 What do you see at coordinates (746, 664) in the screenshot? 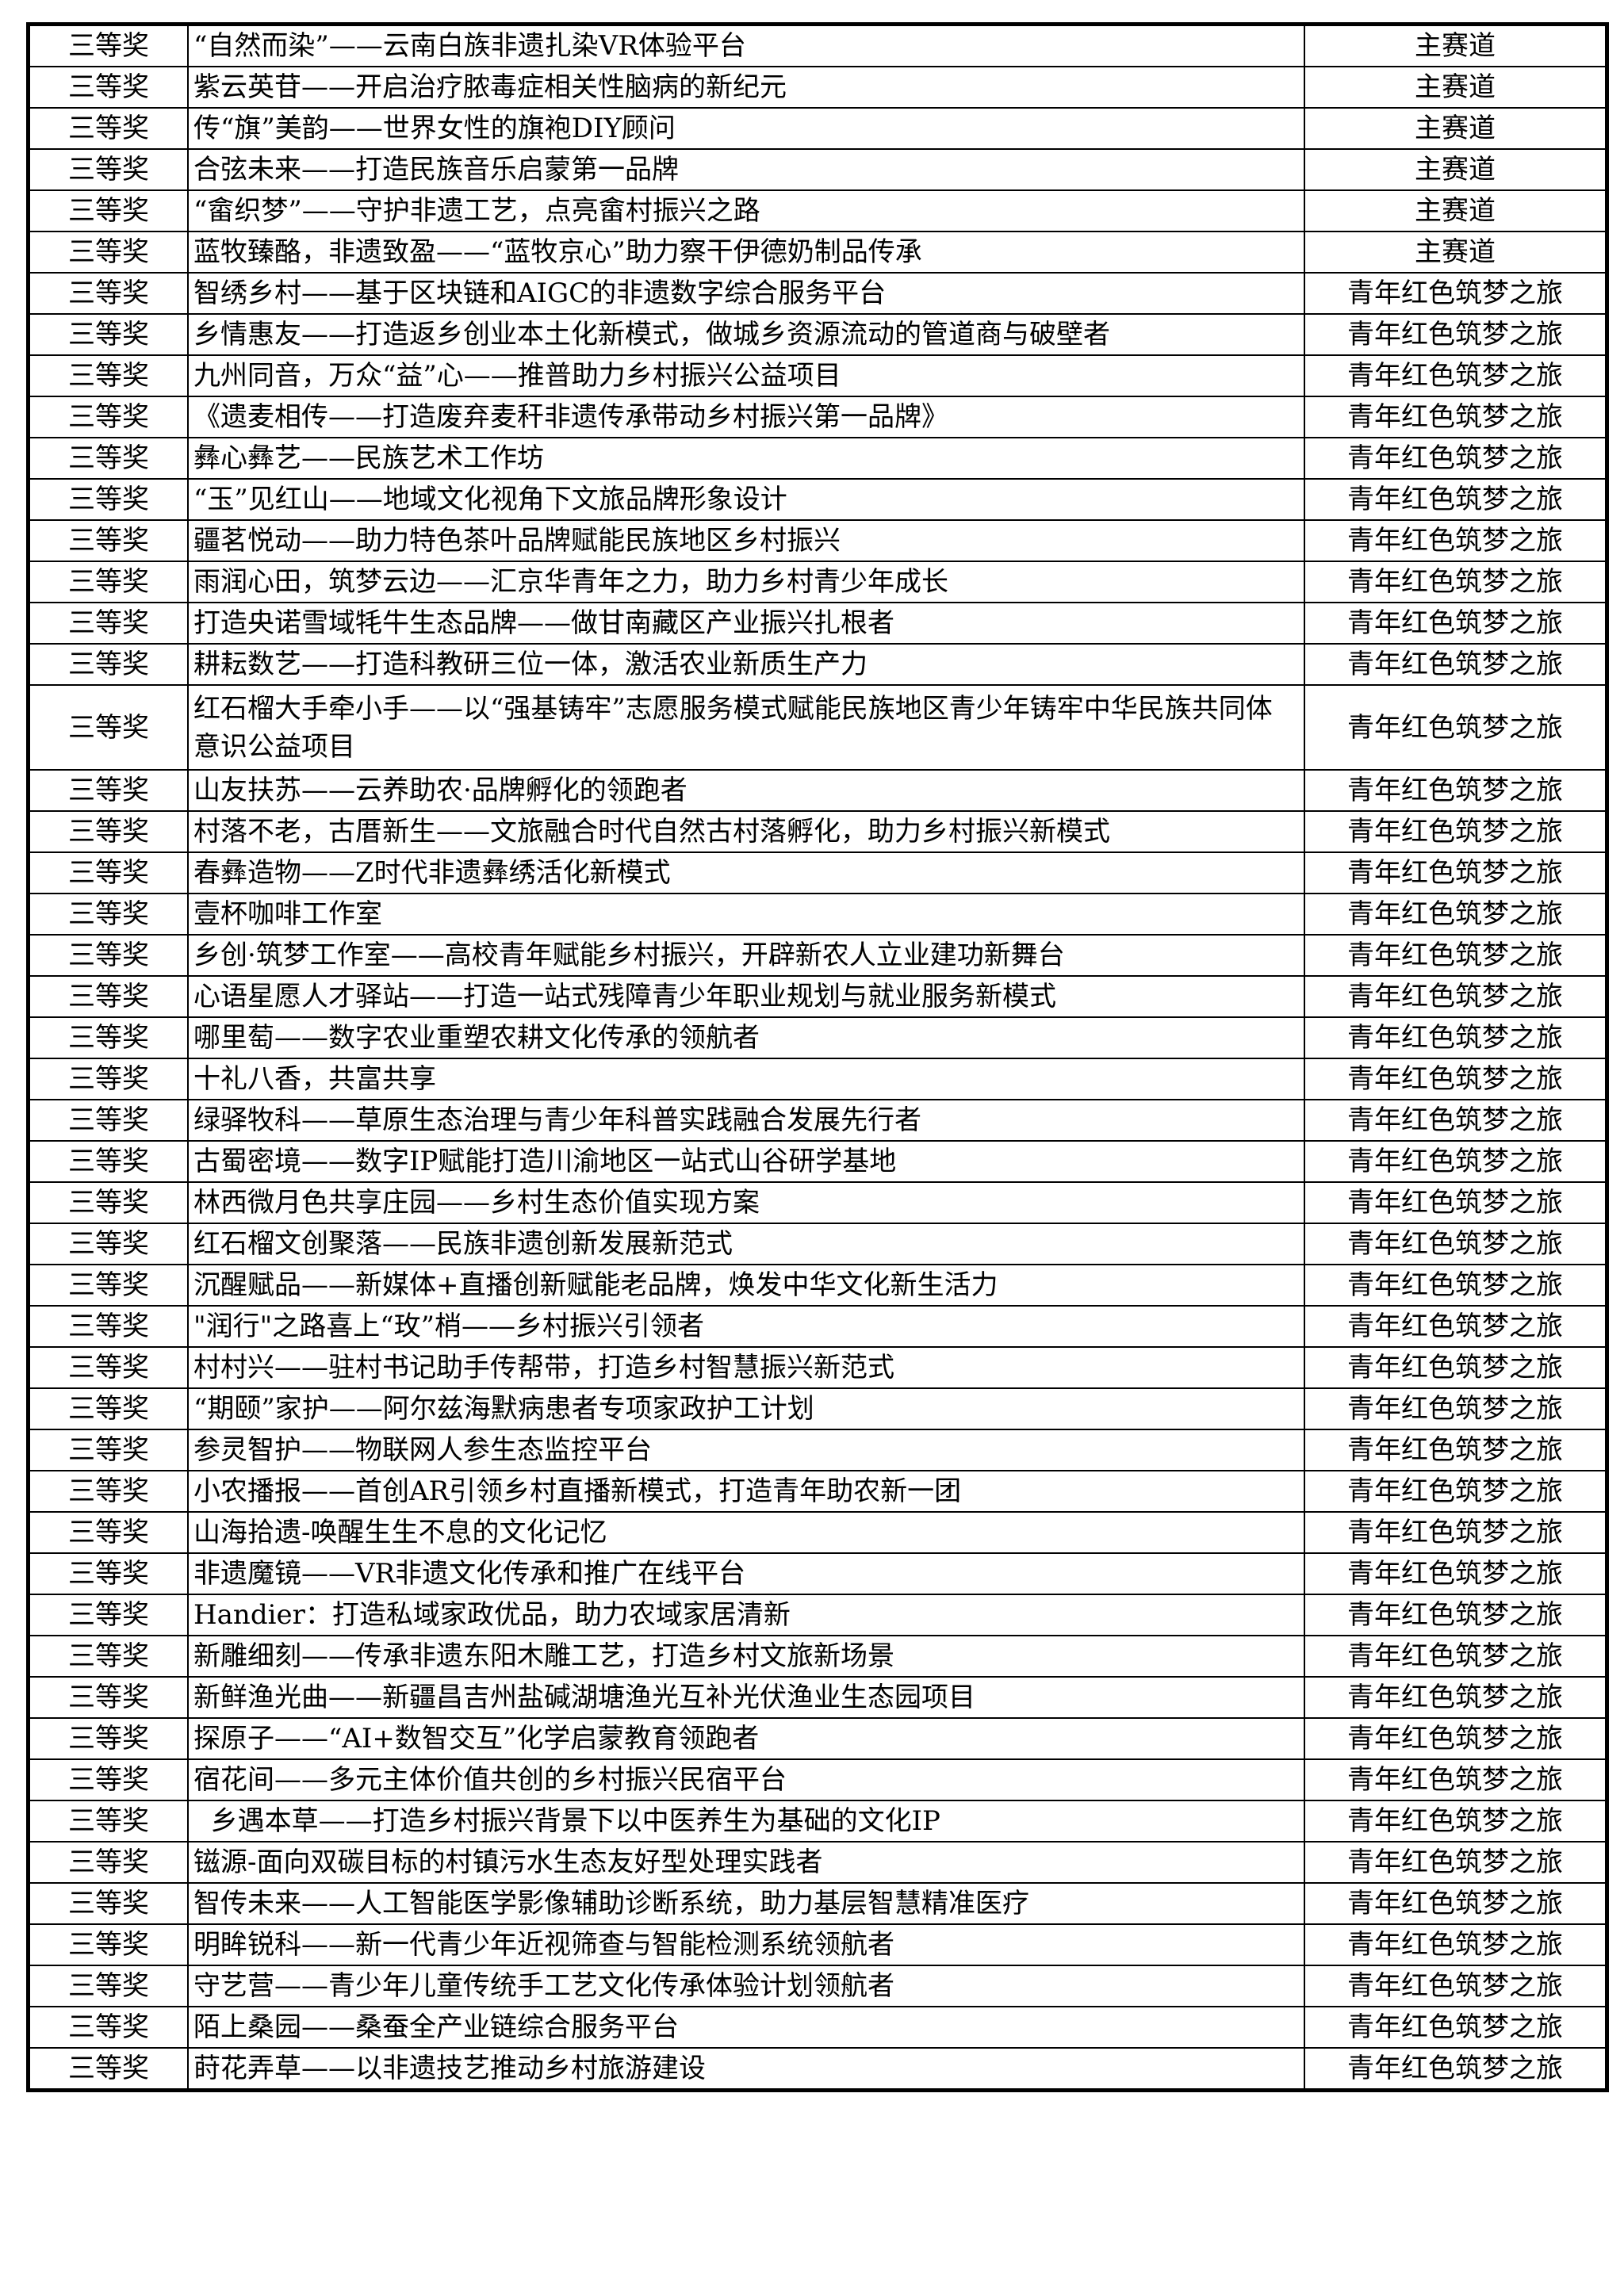
I see `project-name-cell: 耕耘数艺——打造科教研三位一体，激活农业新质生产力` at bounding box center [746, 664].